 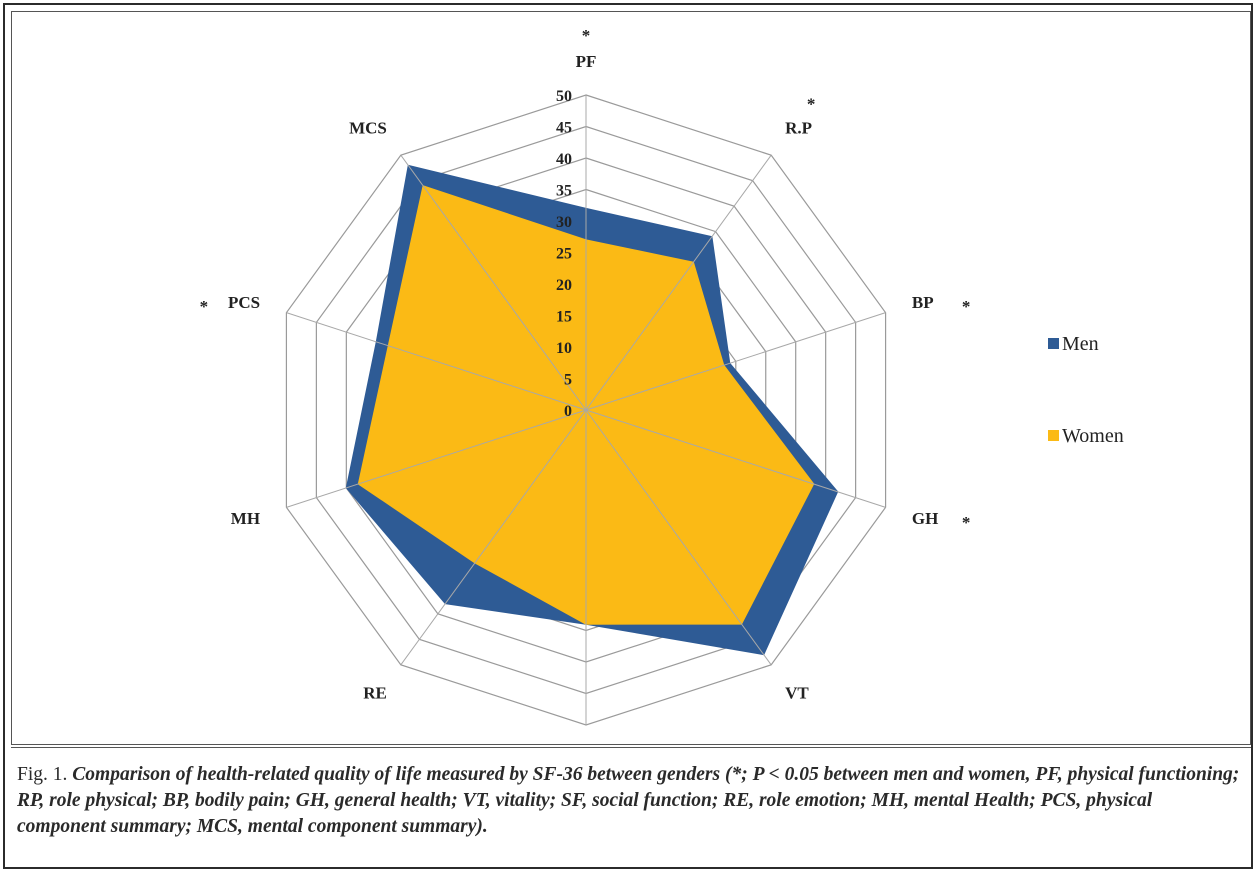 What do you see at coordinates (564, 317) in the screenshot?
I see `tick-label-15: 15` at bounding box center [564, 317].